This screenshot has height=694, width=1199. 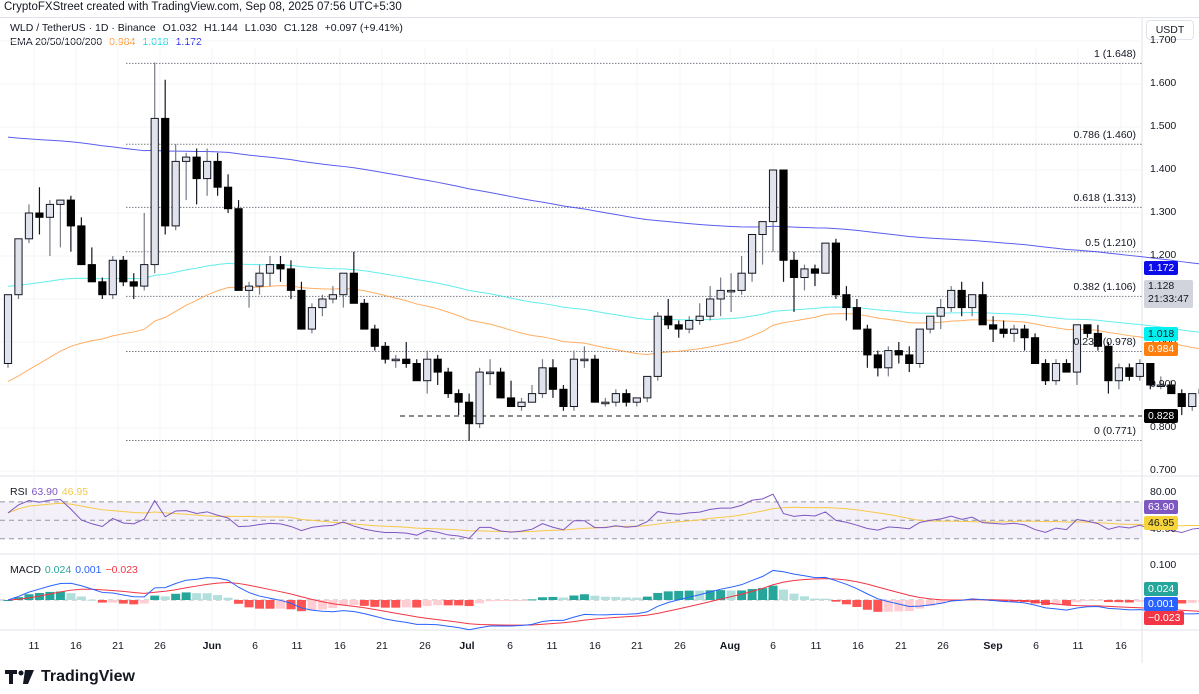 What do you see at coordinates (1163, 126) in the screenshot?
I see `price-axis-label: 1.500` at bounding box center [1163, 126].